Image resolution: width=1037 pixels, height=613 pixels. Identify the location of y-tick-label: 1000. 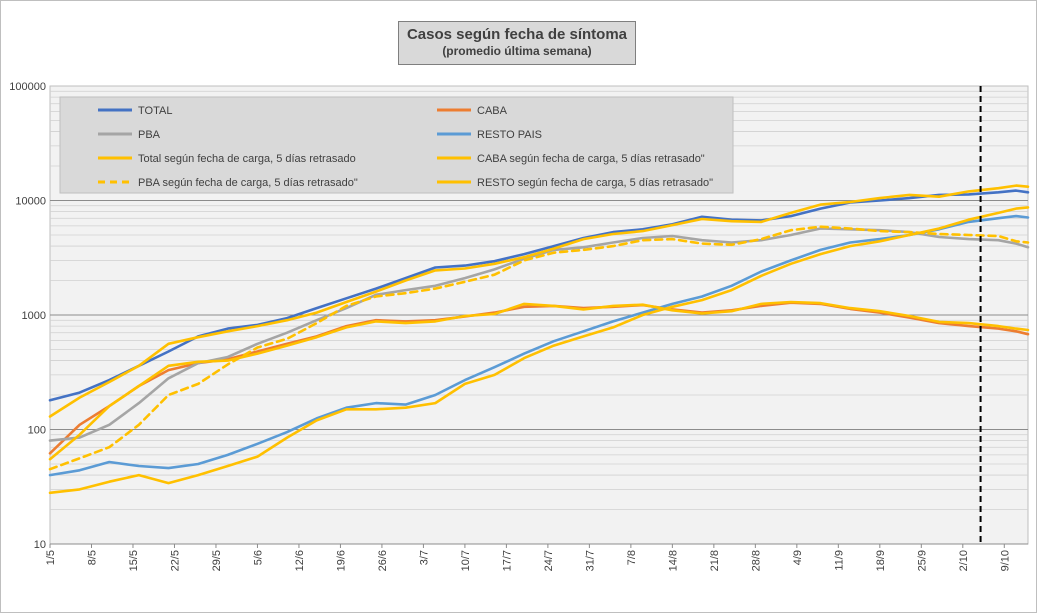
(34, 316).